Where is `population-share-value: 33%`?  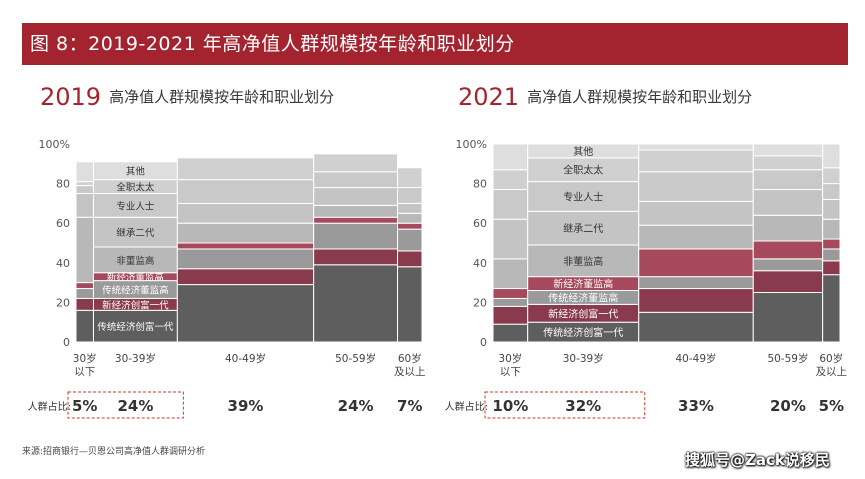 population-share-value: 33% is located at coordinates (696, 406).